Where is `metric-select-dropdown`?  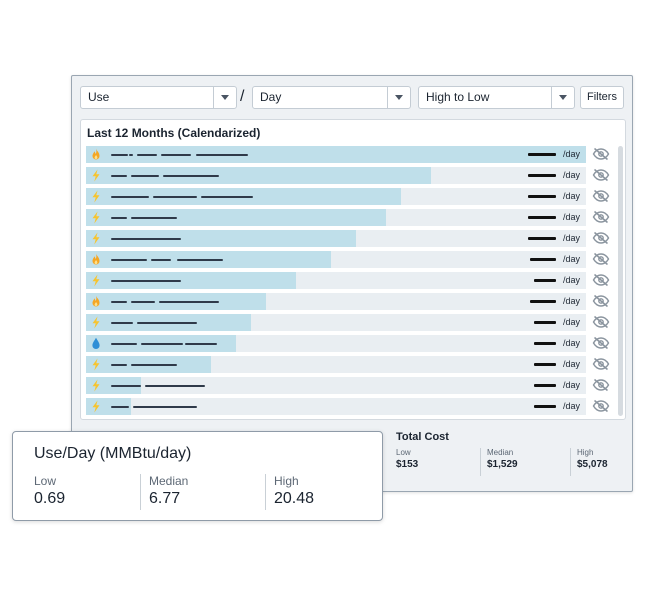
metric-select-dropdown is located at coordinates (224, 97).